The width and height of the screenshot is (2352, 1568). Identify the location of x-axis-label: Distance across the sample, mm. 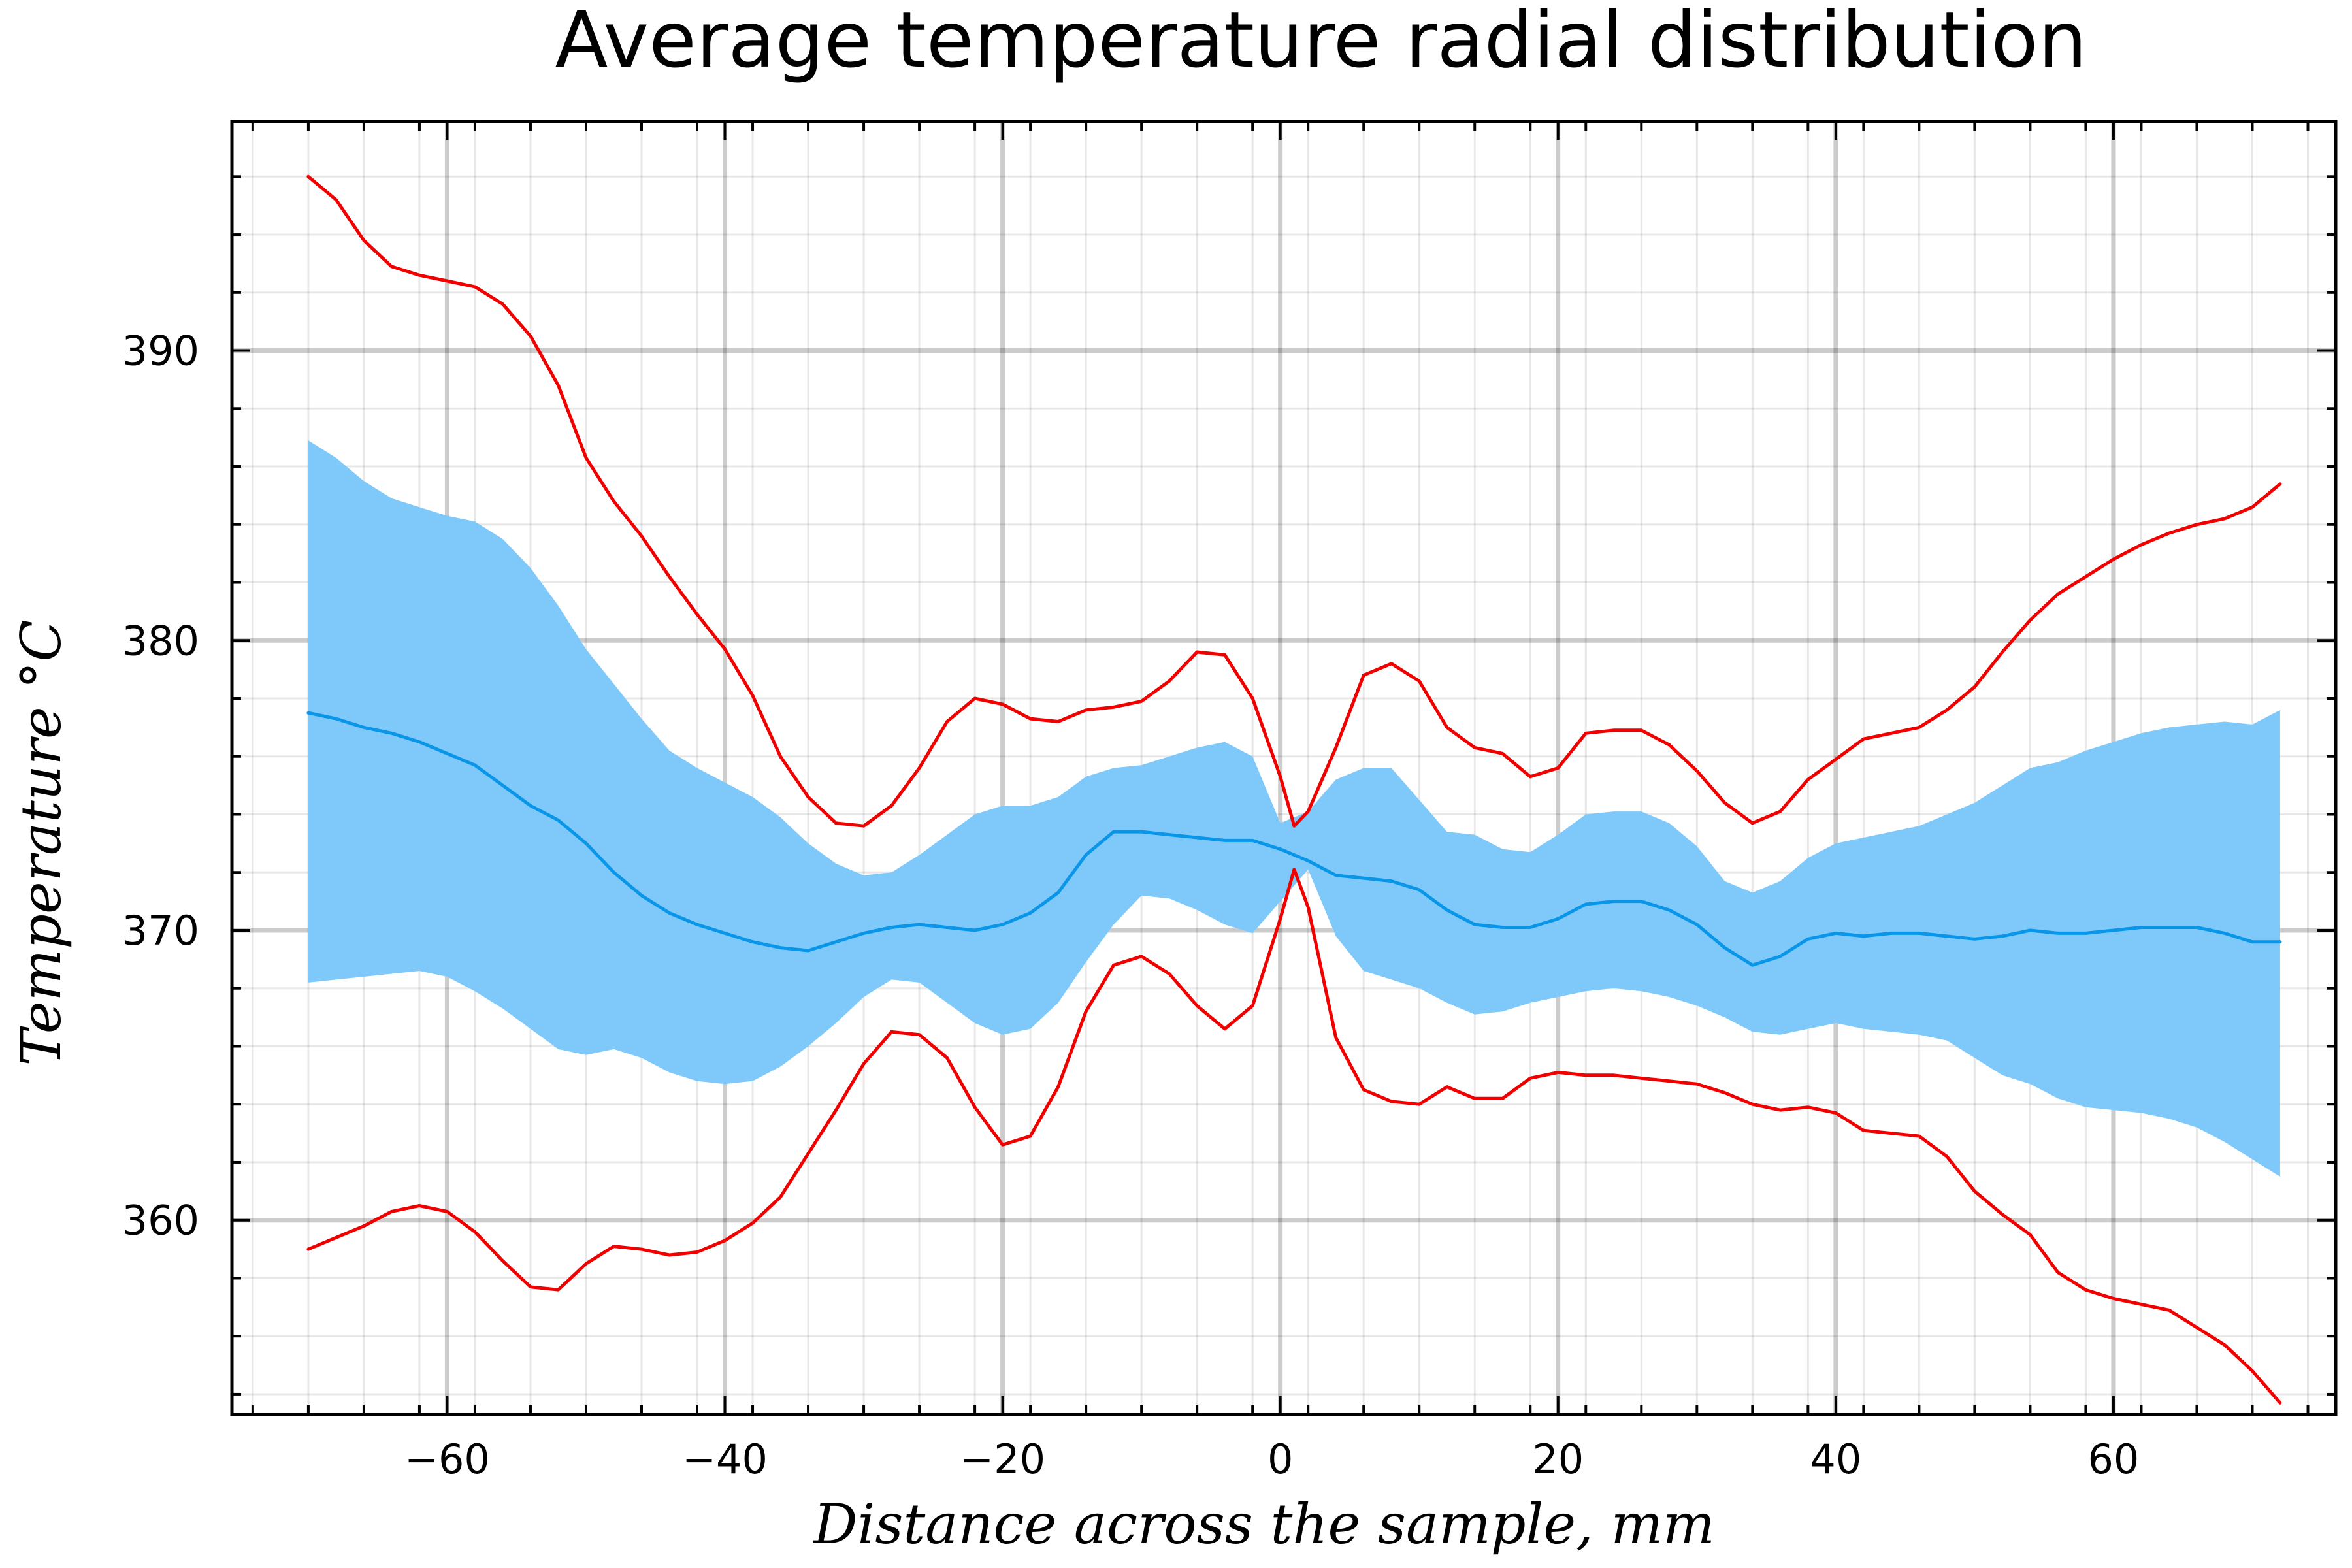
(1263, 1524).